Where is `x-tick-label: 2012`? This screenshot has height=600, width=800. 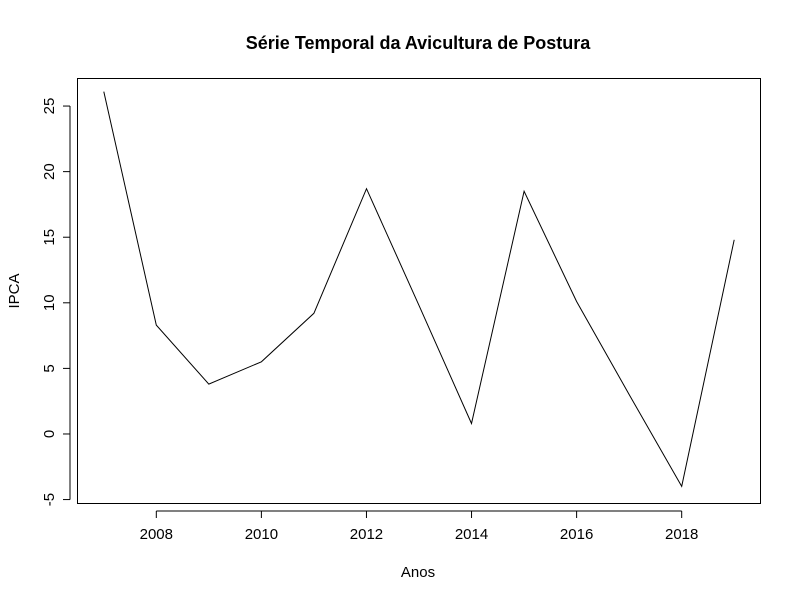 x-tick-label: 2012 is located at coordinates (366, 534).